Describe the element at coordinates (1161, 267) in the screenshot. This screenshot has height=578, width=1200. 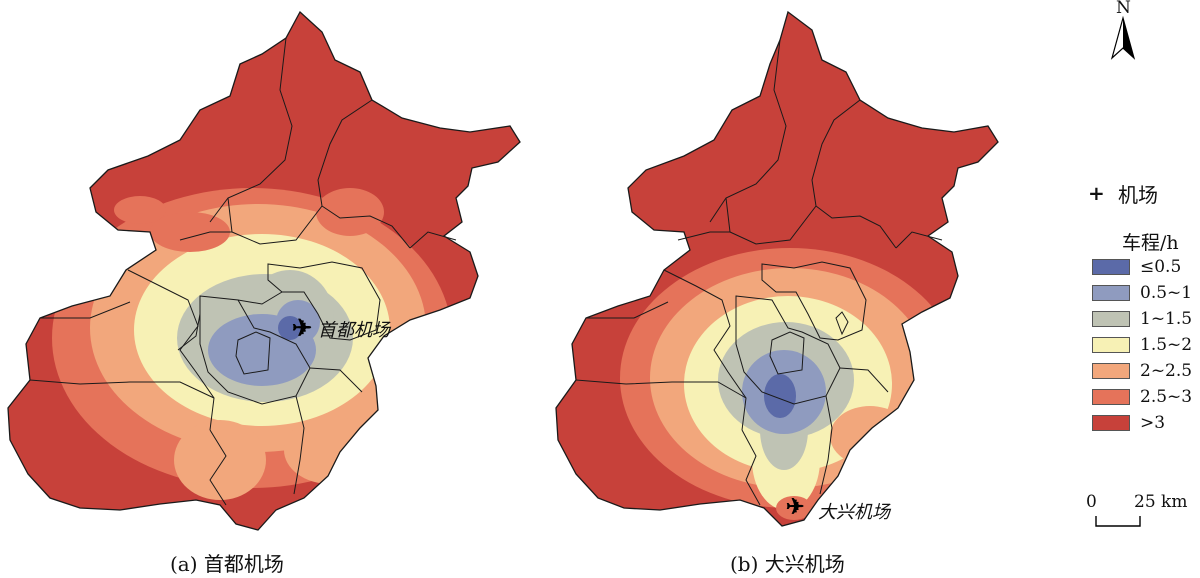
I see `legend-label: ≤0.5` at that location.